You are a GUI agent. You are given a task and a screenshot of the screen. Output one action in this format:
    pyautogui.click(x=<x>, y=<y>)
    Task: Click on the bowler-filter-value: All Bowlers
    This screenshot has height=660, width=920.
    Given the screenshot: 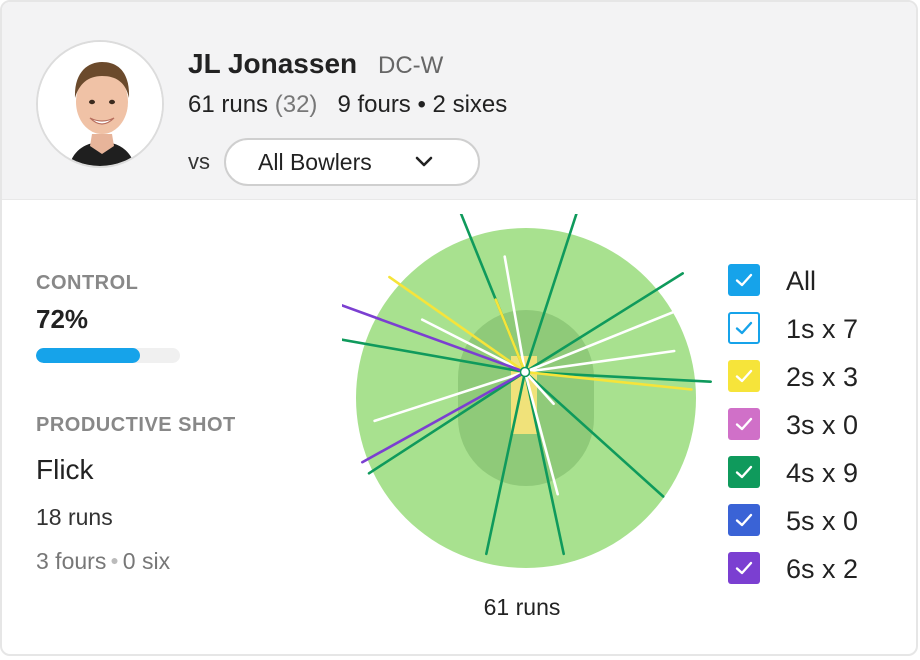 What is the action you would take?
    pyautogui.click(x=315, y=161)
    